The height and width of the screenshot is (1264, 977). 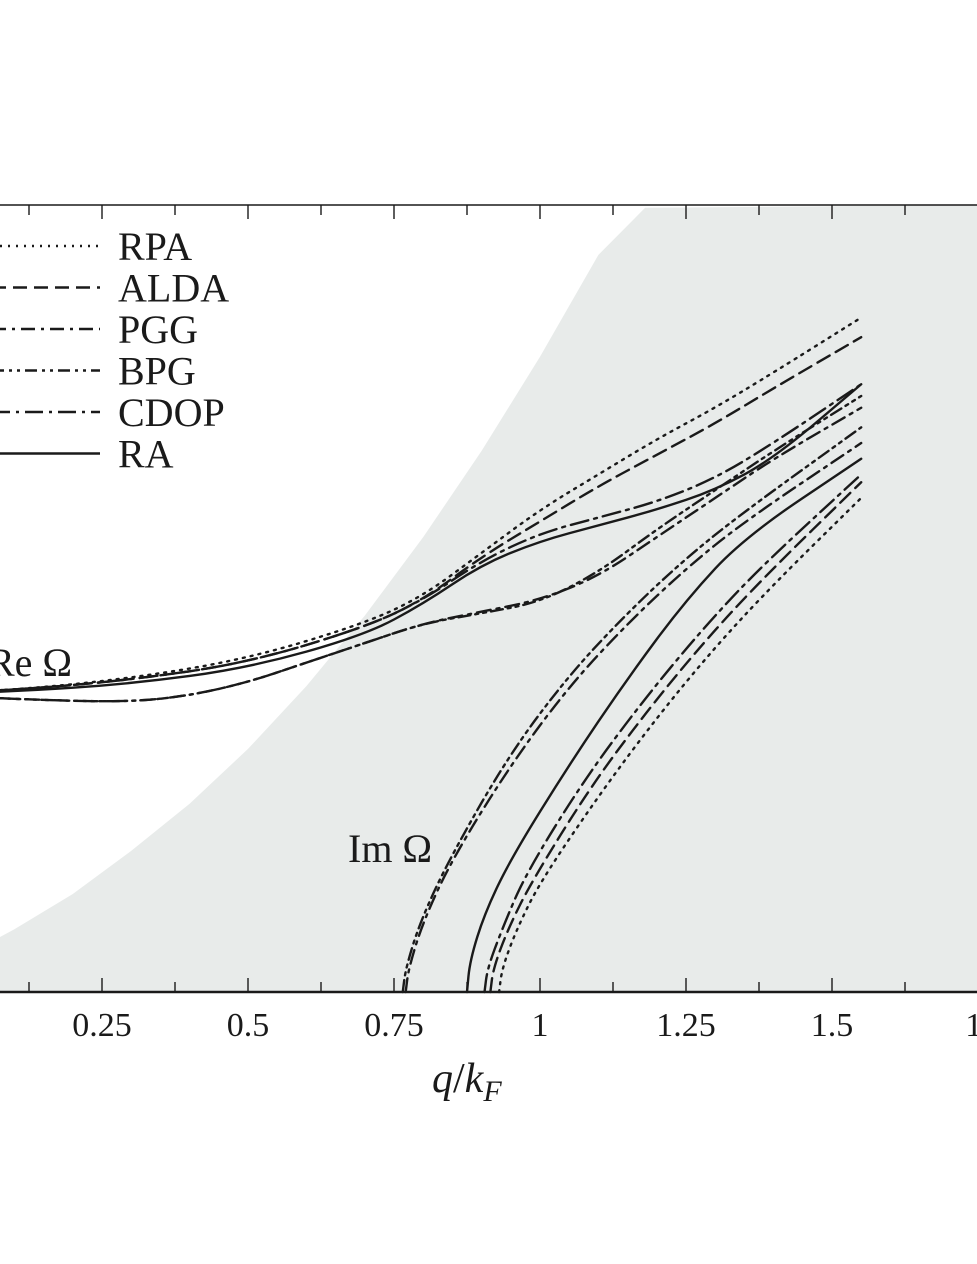 I want to click on im-omega-label: Im Ω, so click(x=390, y=848).